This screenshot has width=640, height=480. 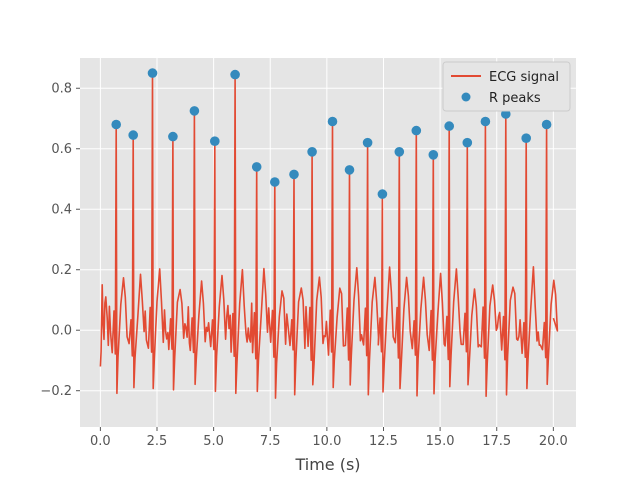 What do you see at coordinates (56, 391) in the screenshot?
I see `y-tick-label: −0.2` at bounding box center [56, 391].